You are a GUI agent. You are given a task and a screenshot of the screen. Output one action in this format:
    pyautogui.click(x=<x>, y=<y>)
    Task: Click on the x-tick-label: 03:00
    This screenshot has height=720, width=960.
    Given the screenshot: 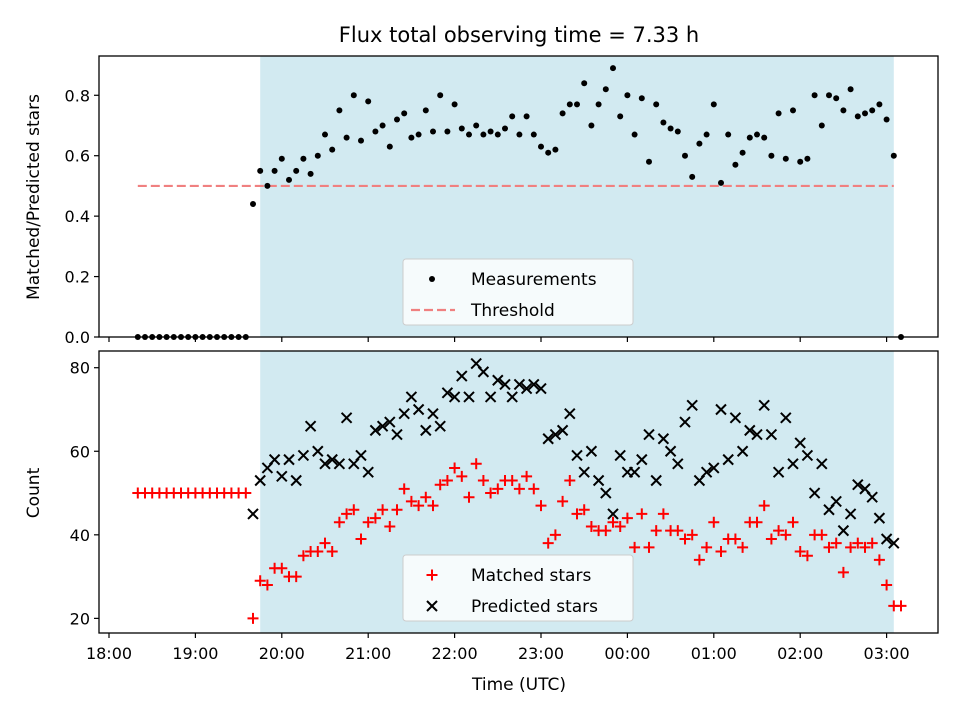 What is the action you would take?
    pyautogui.click(x=887, y=653)
    